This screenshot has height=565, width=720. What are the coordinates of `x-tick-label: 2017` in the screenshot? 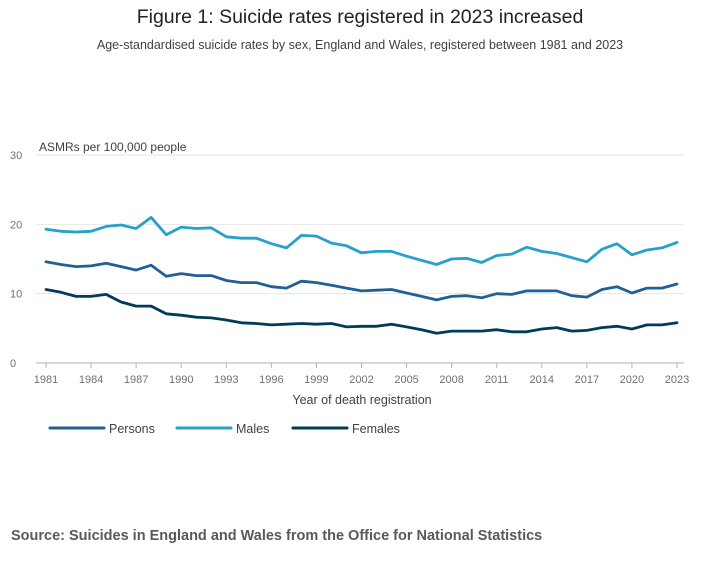 It's located at (587, 380).